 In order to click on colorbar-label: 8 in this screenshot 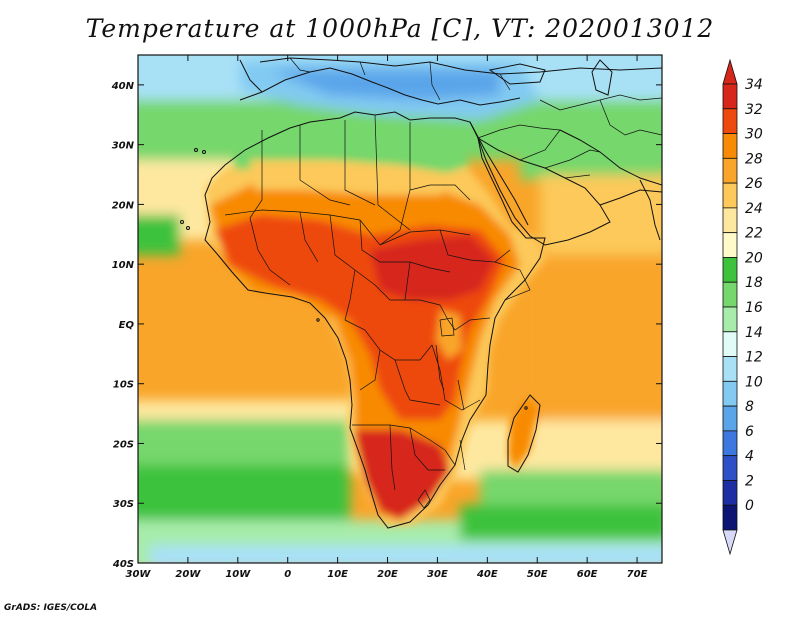, I will do `click(749, 407)`.